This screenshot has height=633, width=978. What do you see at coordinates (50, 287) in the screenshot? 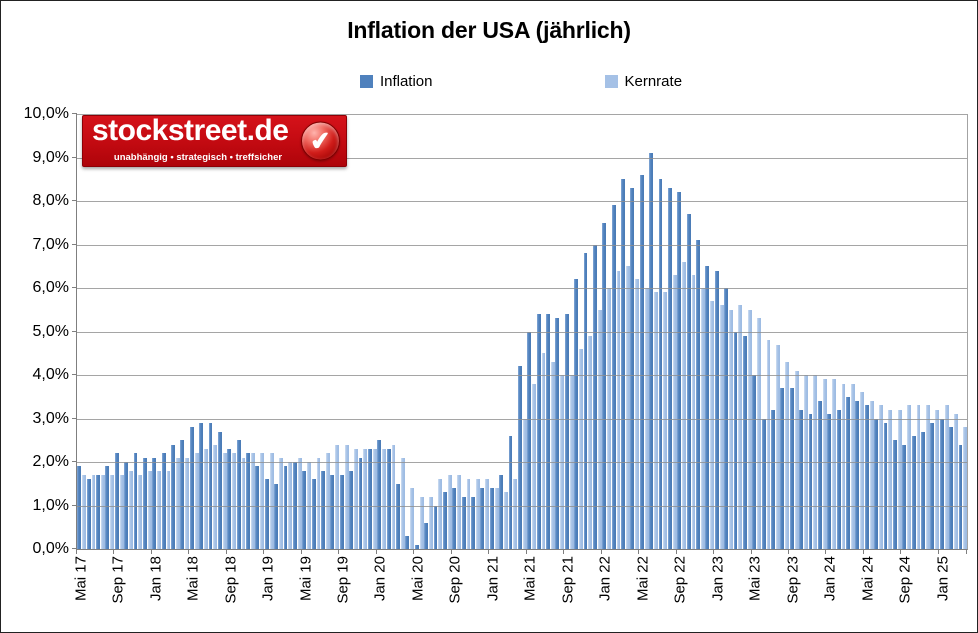
I see `y-axis-label: 6,0%` at bounding box center [50, 287].